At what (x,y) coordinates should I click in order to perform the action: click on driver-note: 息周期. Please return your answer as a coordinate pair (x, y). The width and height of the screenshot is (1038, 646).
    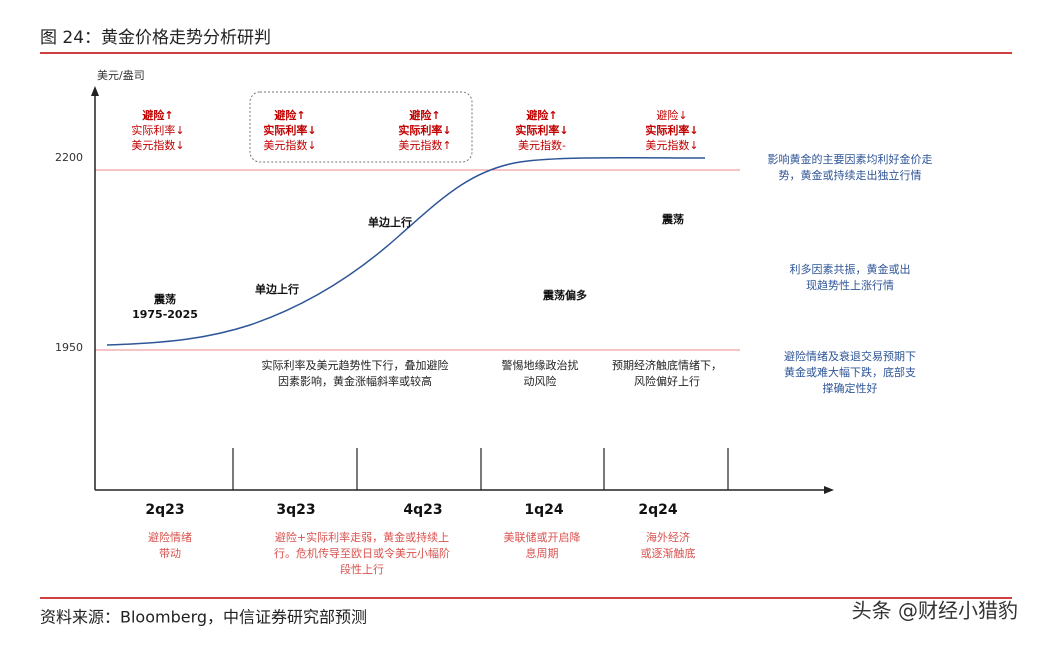
    Looking at the image, I should click on (542, 553).